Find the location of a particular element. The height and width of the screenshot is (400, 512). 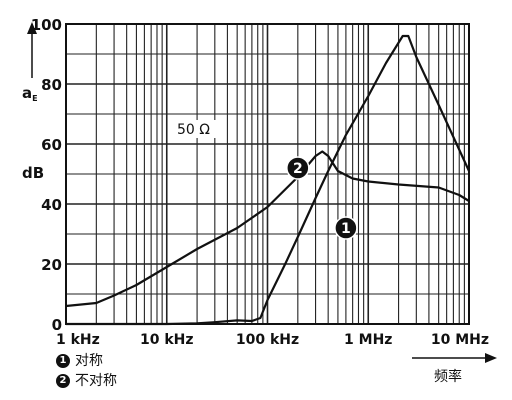

legend-item-1: 1 对称 is located at coordinates (86, 361).